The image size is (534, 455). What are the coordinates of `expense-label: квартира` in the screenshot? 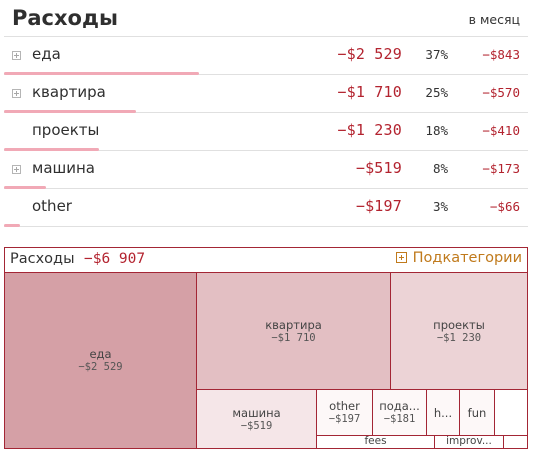 It's located at (69, 92).